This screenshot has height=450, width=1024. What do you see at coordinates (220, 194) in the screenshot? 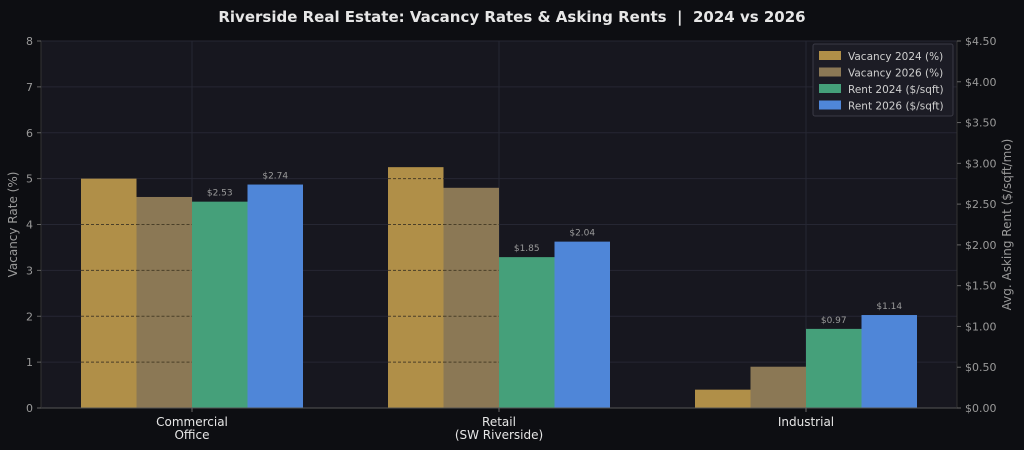
I see `bar-value-label: $2.53` at bounding box center [220, 194].